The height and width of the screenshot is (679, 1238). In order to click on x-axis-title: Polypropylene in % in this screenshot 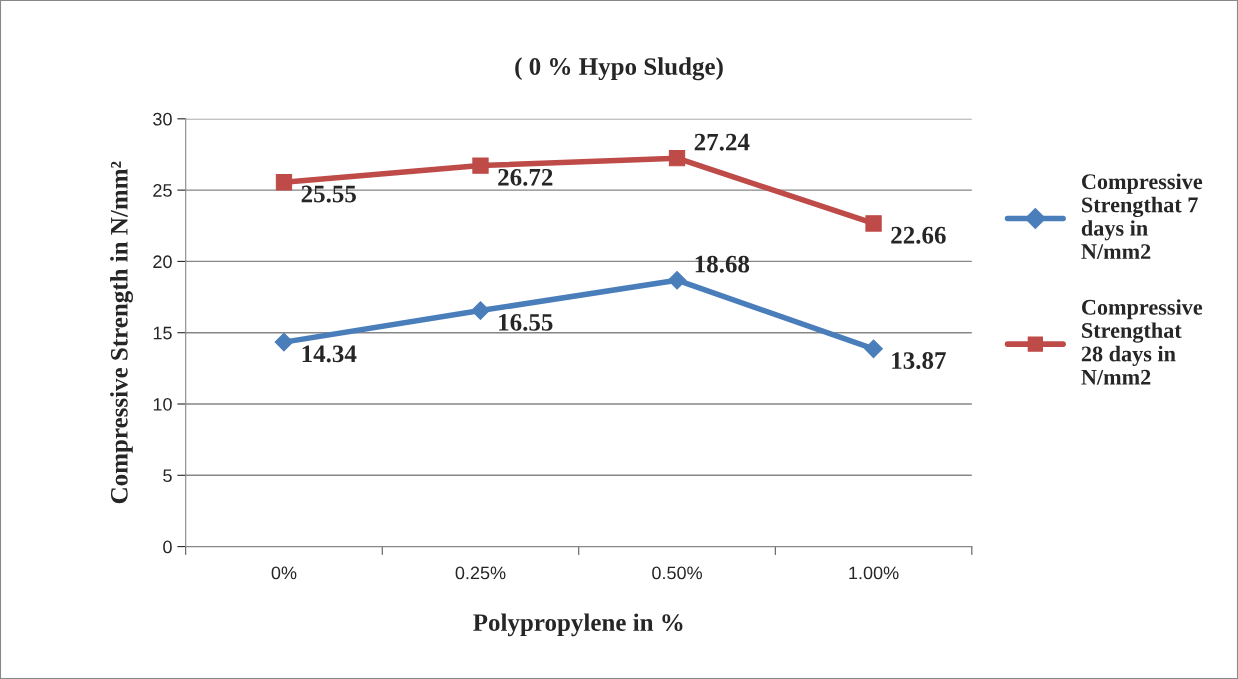, I will do `click(578, 625)`.